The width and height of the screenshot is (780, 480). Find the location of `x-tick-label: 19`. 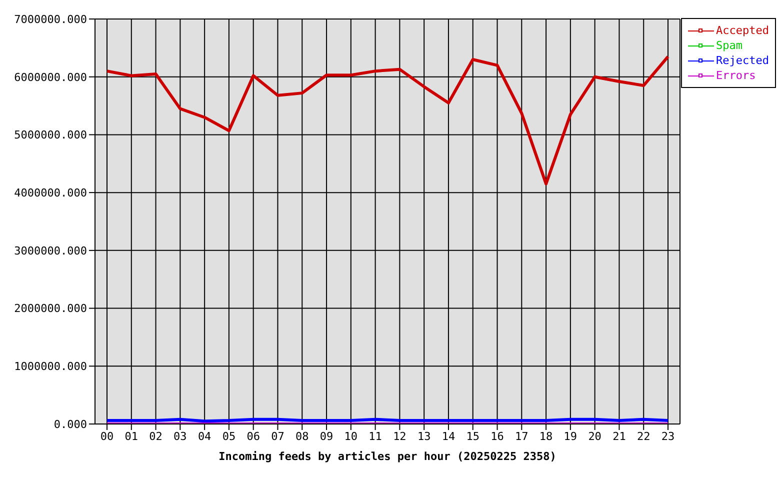

x-tick-label: 19 is located at coordinates (571, 436).